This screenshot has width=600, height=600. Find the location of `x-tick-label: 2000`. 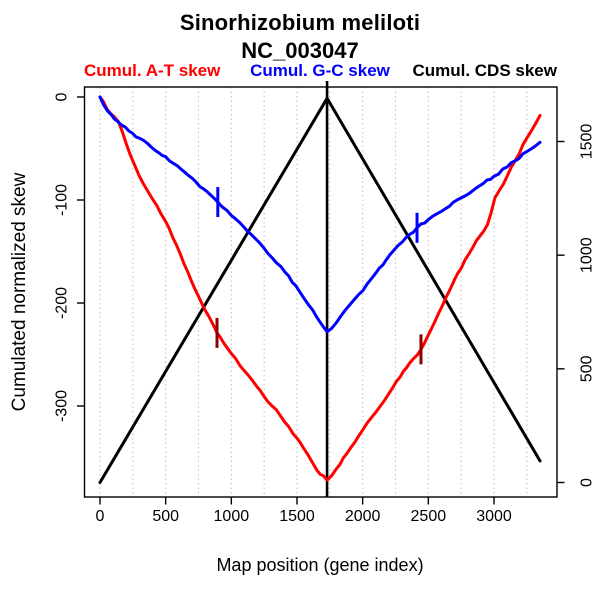

x-tick-label: 2000 is located at coordinates (363, 516).